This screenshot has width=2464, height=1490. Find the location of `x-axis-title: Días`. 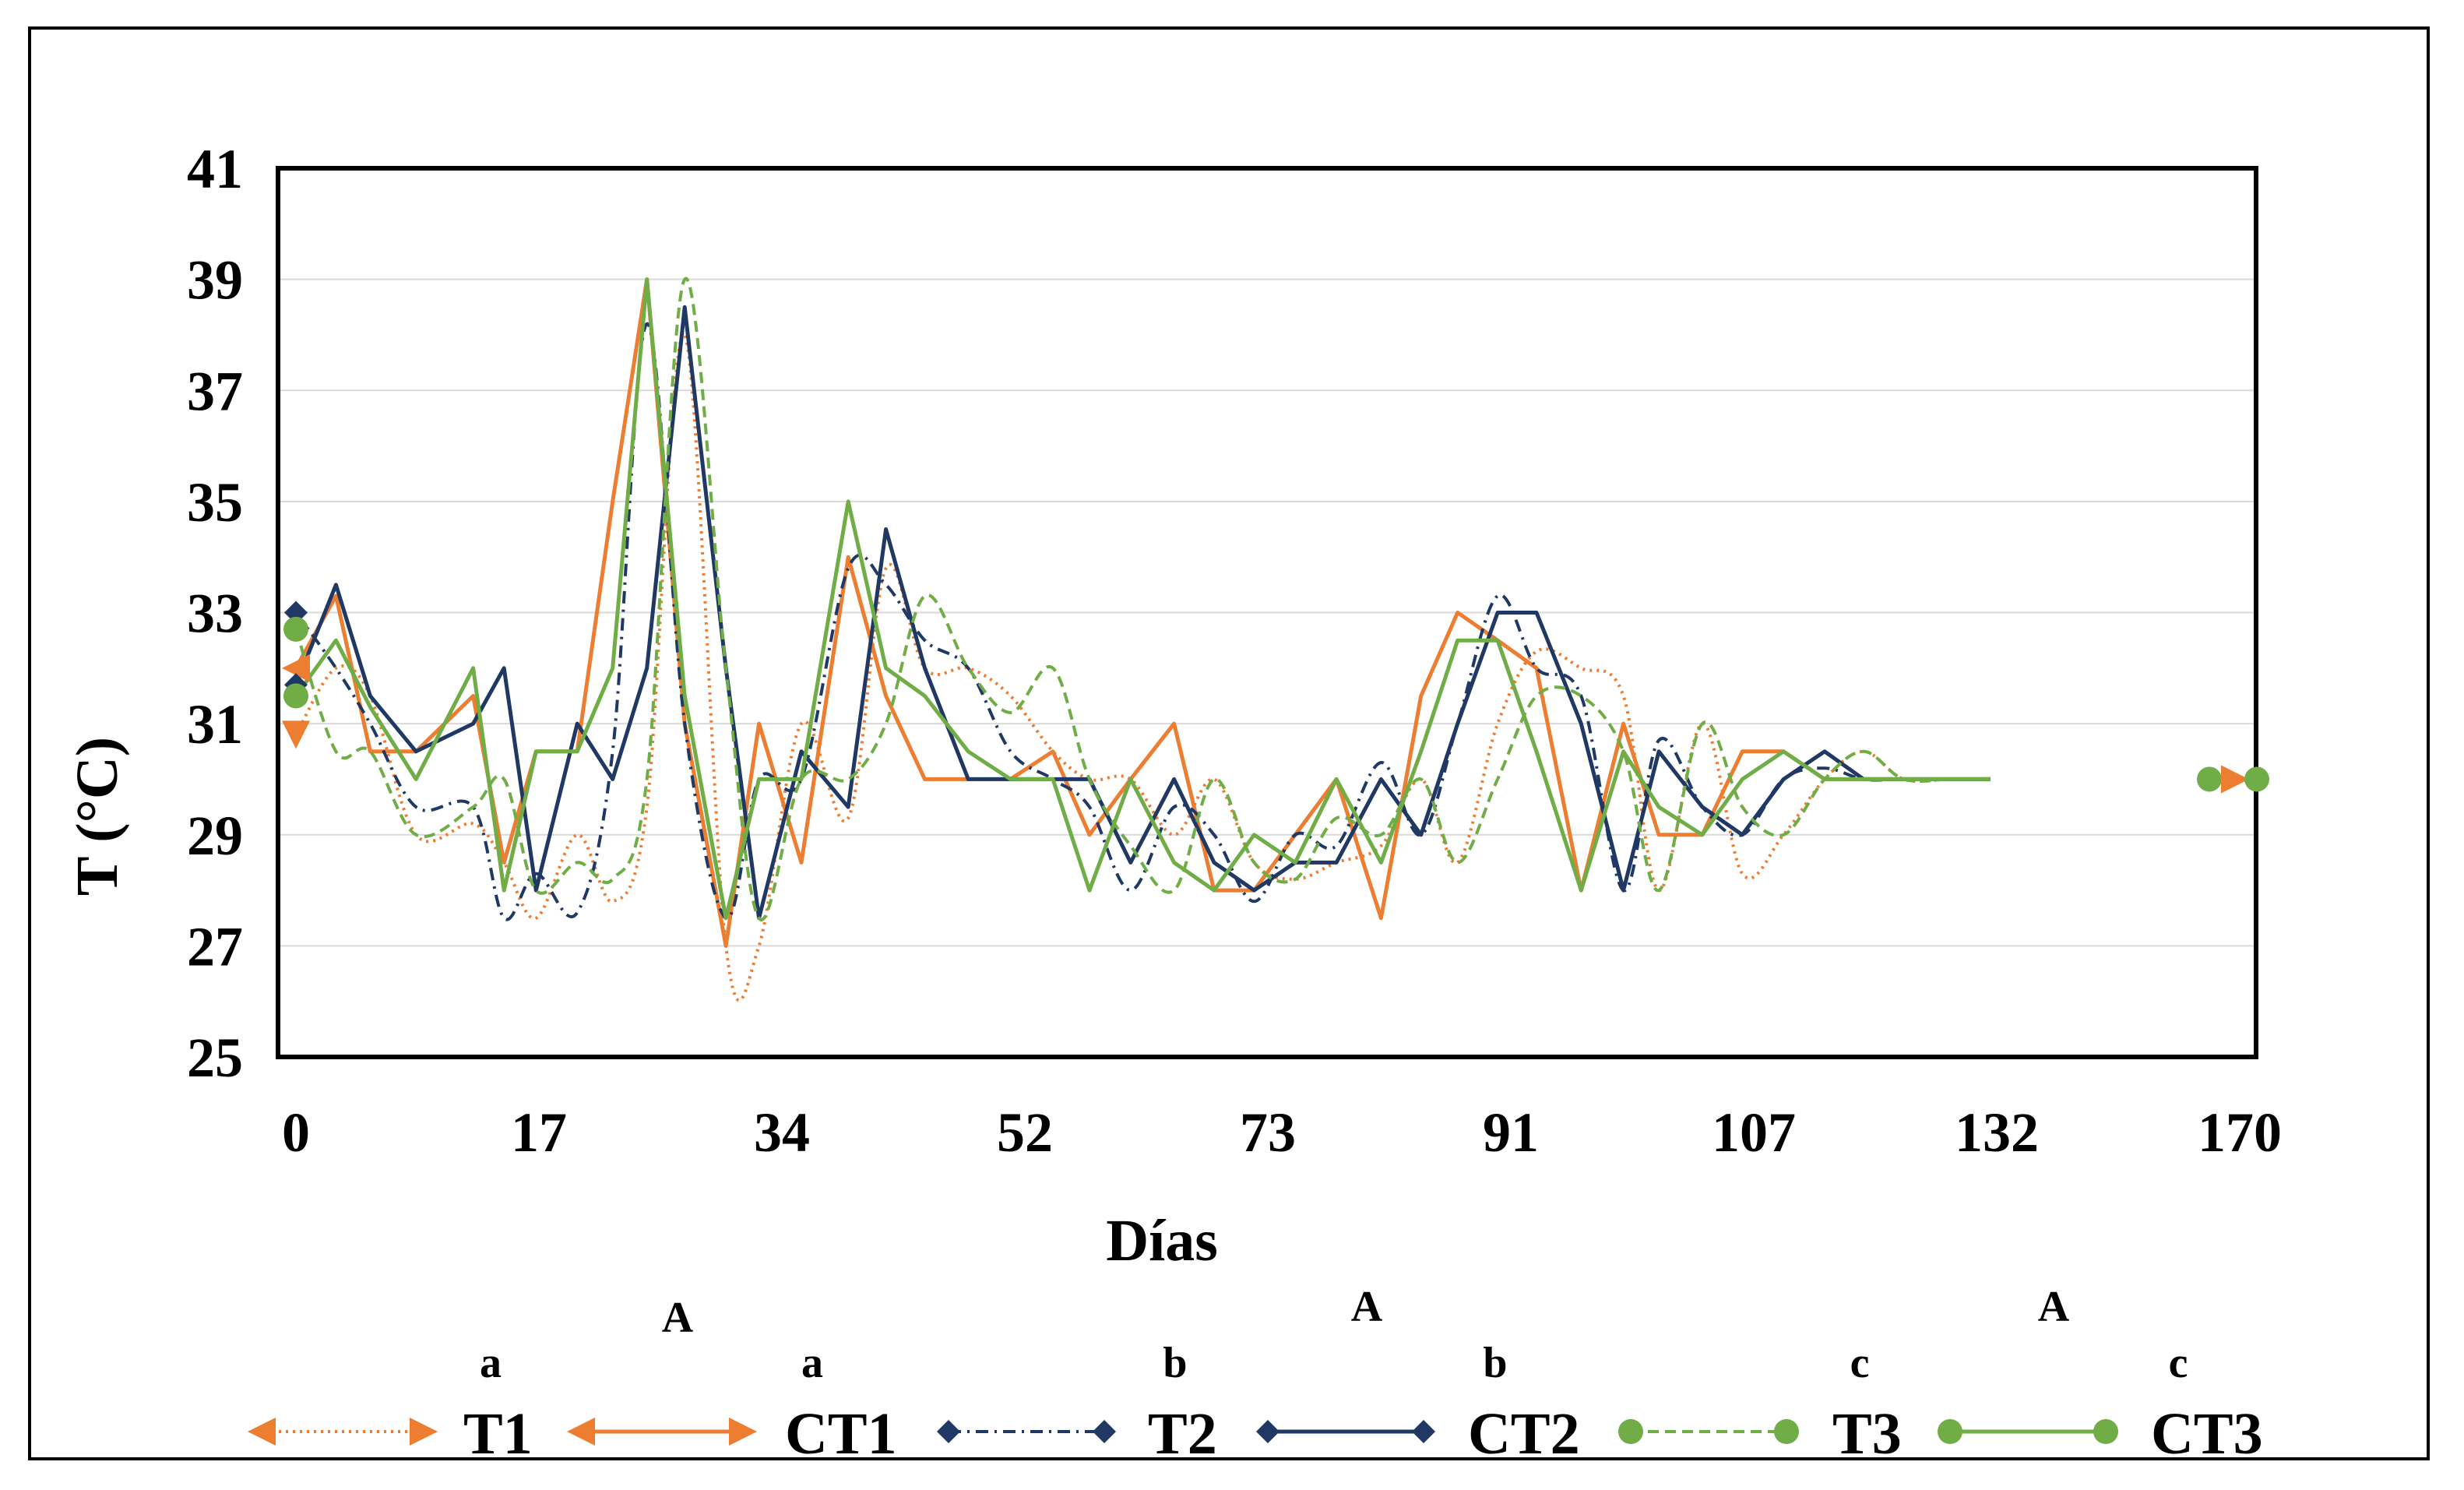

x-axis-title: Días is located at coordinates (1162, 1240).